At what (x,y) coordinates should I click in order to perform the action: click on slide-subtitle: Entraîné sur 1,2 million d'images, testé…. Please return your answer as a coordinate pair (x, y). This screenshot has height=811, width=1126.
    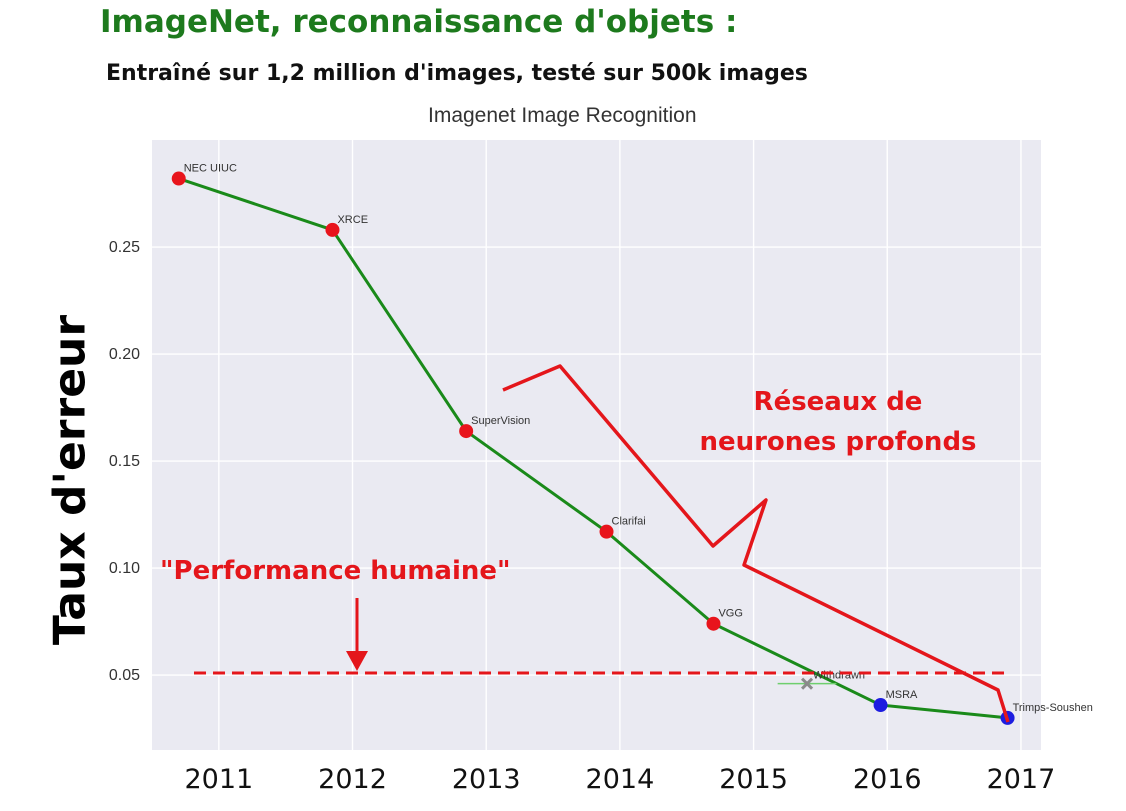
    Looking at the image, I should click on (457, 73).